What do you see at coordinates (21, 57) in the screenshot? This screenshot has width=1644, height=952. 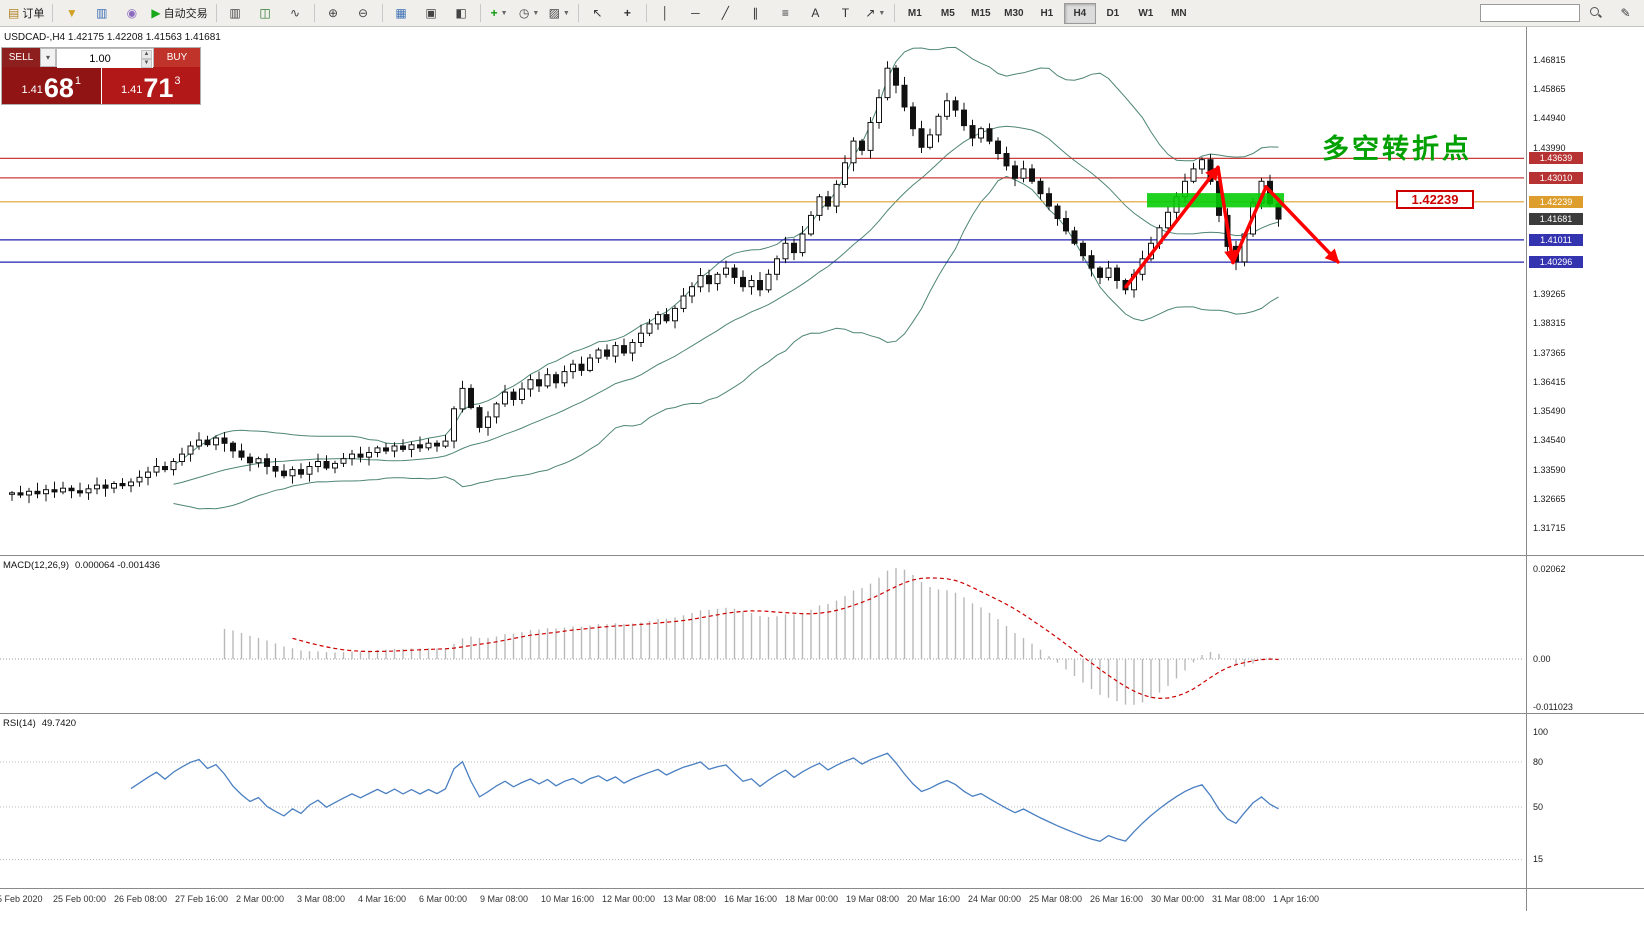 I see `sell-button: SELL` at bounding box center [21, 57].